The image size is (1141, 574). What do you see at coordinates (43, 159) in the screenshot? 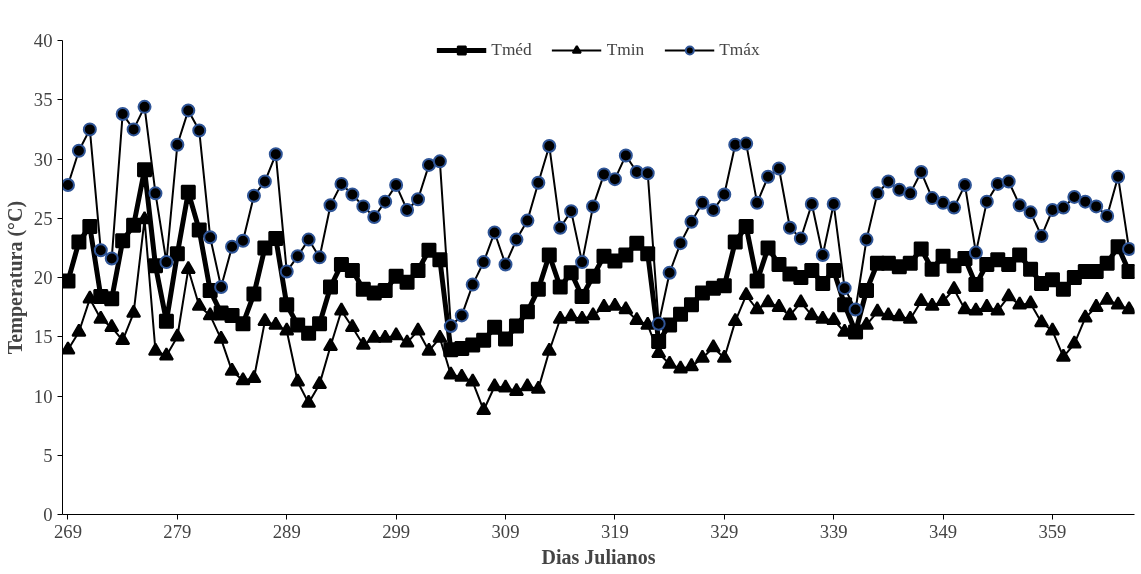
I see `y-tick-label: 30` at bounding box center [43, 159].